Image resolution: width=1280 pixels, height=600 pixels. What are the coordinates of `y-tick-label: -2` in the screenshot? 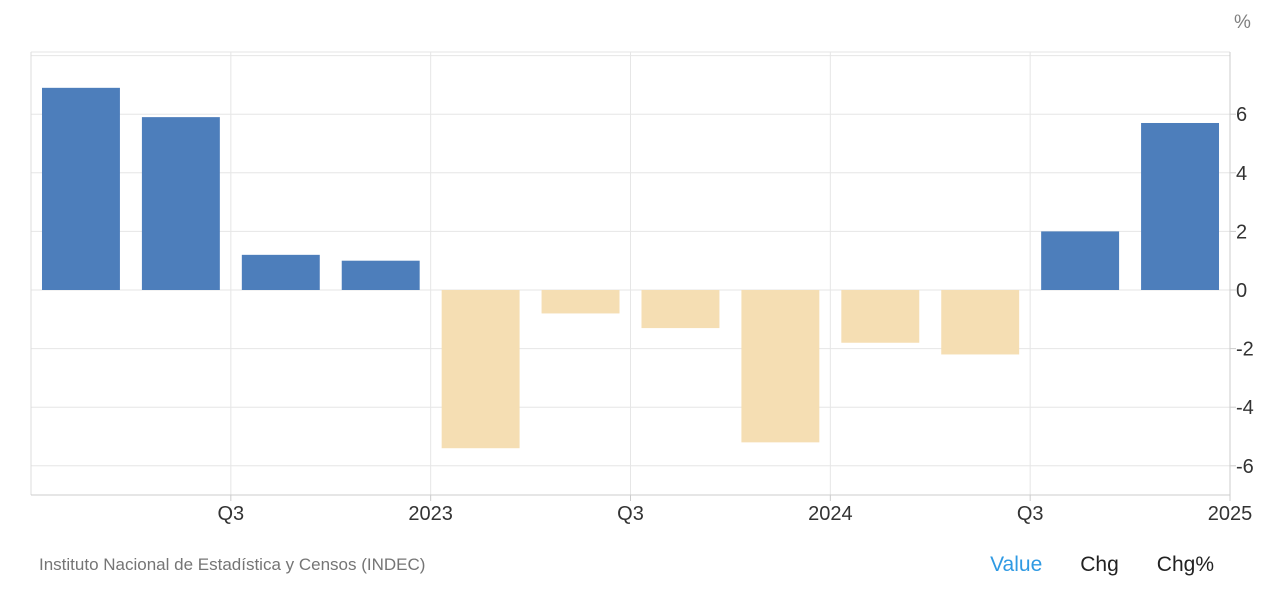 It's located at (1245, 350).